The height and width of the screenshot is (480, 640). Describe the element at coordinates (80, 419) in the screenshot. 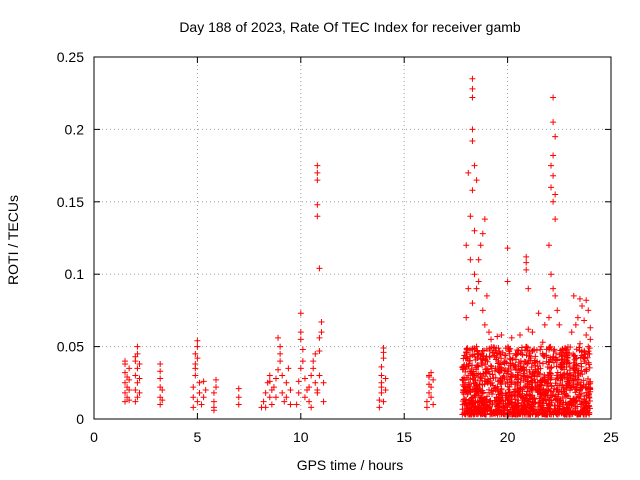

I see `y-tick-label: 0` at that location.